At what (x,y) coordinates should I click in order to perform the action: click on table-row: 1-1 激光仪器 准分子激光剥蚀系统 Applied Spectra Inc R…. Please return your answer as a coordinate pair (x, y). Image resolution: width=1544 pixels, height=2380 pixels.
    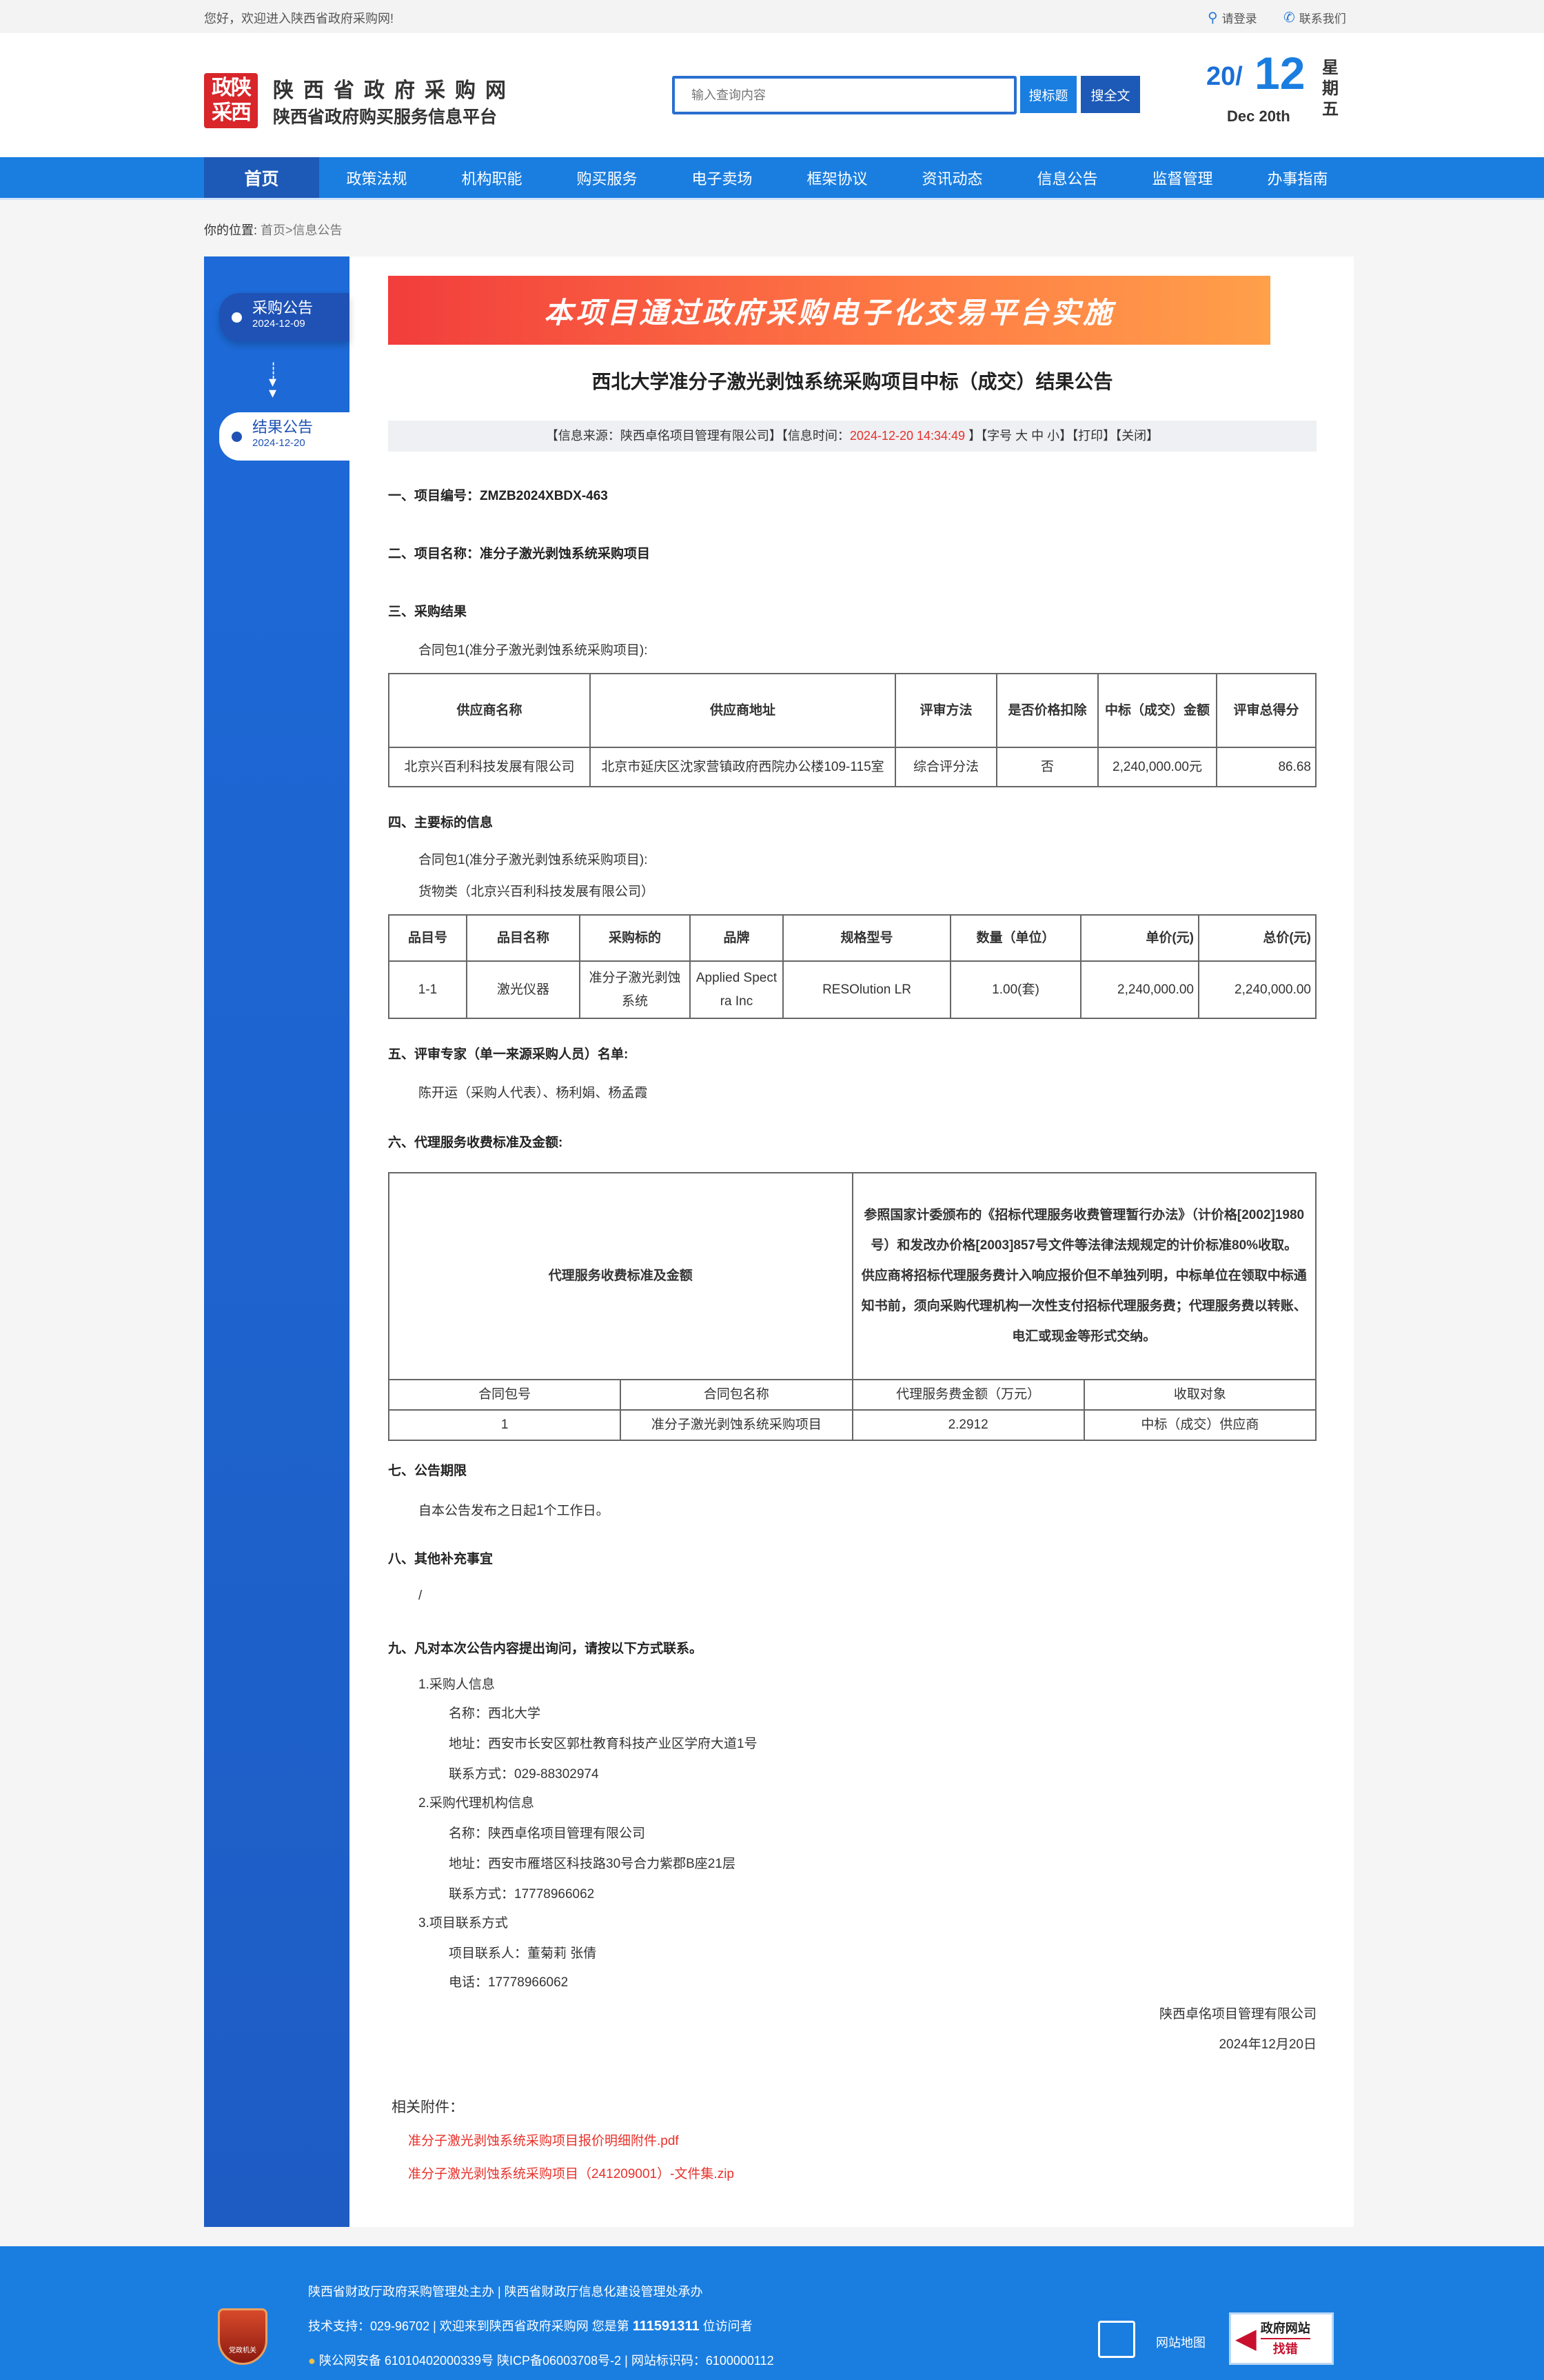
    Looking at the image, I should click on (853, 989).